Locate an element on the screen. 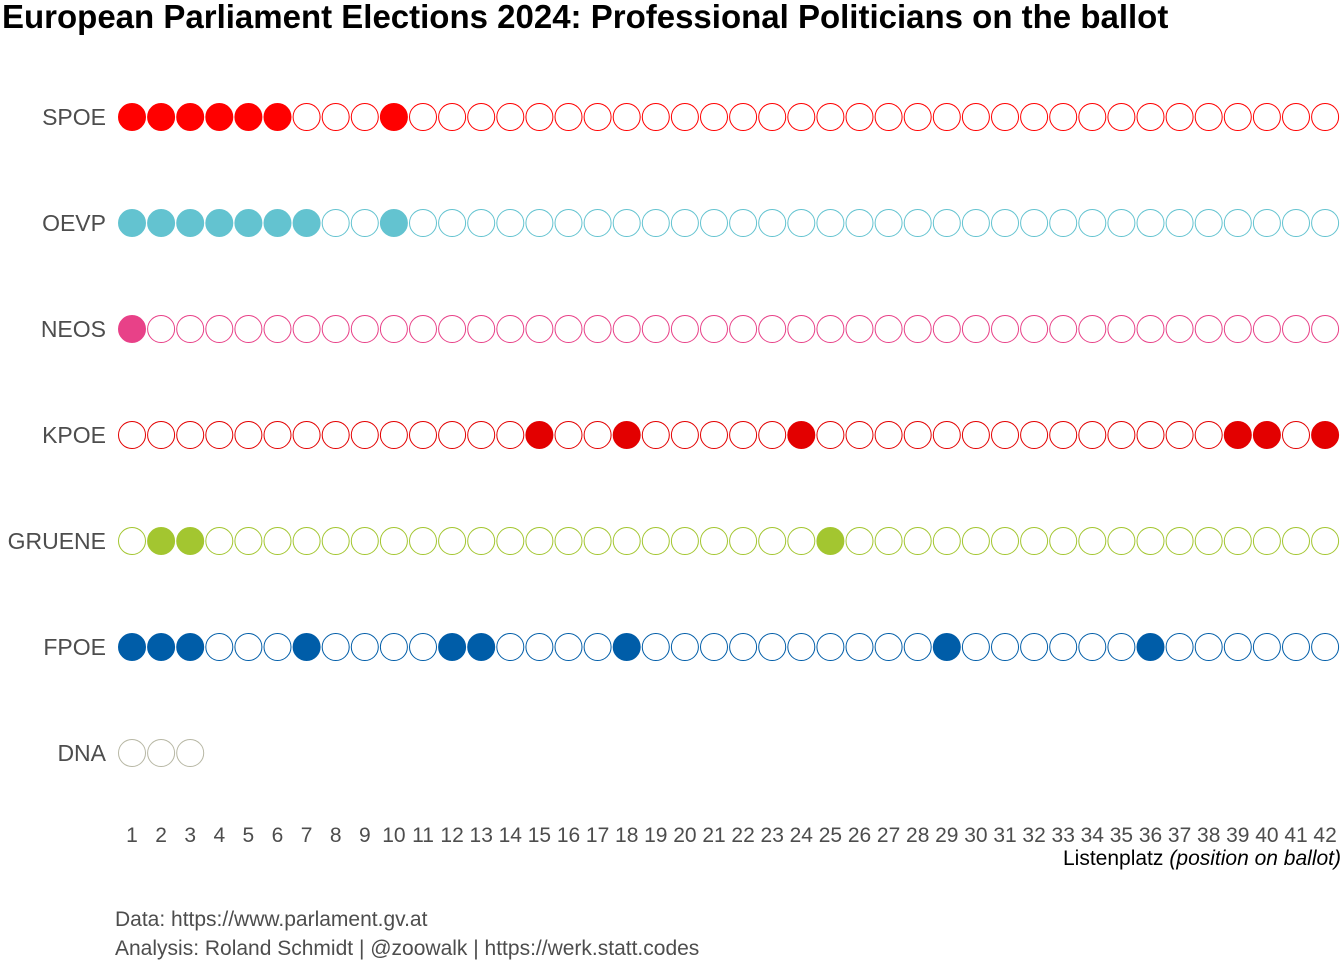 This screenshot has width=1344, height=960. x-tick-label: 10 is located at coordinates (393, 835).